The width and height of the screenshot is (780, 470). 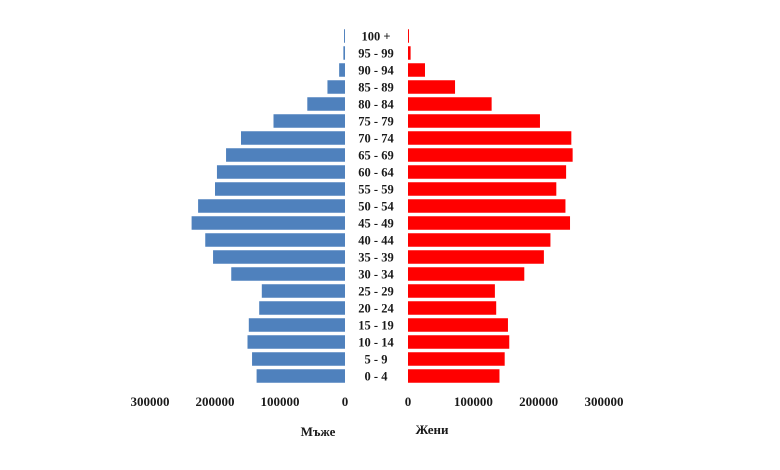 What do you see at coordinates (215, 401) in the screenshot?
I see `male-tick-label: 200000` at bounding box center [215, 401].